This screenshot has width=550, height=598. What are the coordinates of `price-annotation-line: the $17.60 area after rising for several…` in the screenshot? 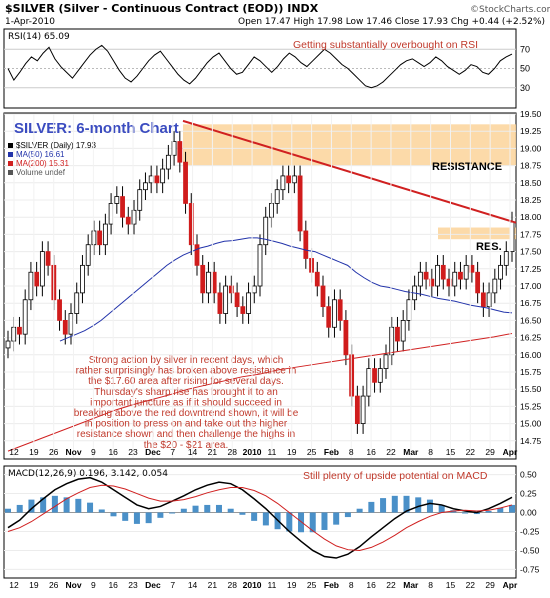 It's located at (186, 381).